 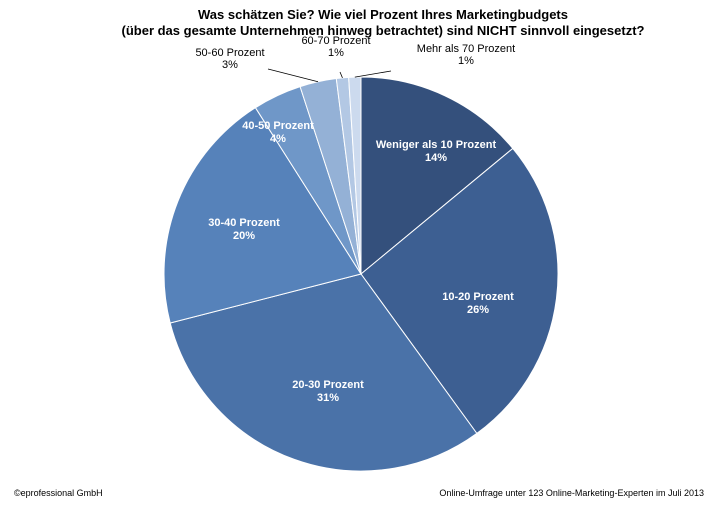 I want to click on slice-label-value: 14%, so click(x=436, y=158).